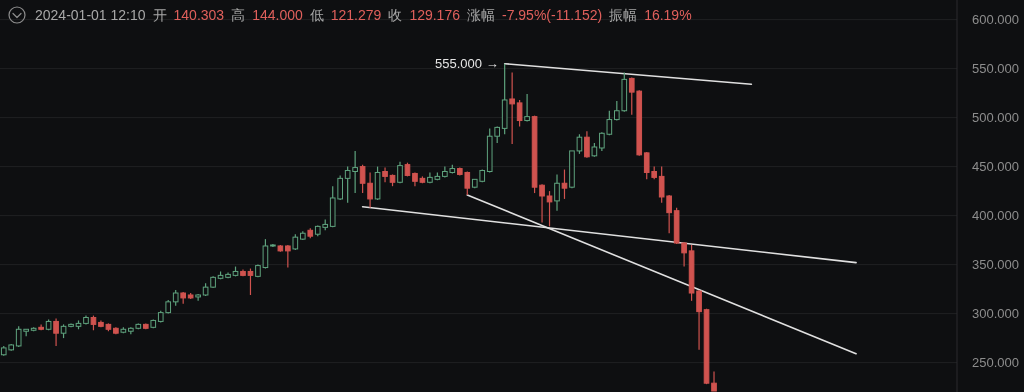 The height and width of the screenshot is (392, 1024). What do you see at coordinates (995, 363) in the screenshot?
I see `y-tick-label: 250.000` at bounding box center [995, 363].